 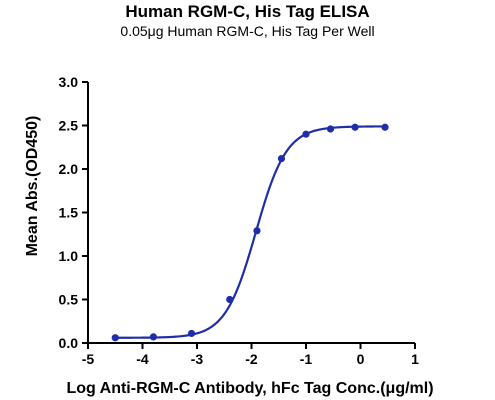 I want to click on y-tick-label: 3.0, so click(x=69, y=82).